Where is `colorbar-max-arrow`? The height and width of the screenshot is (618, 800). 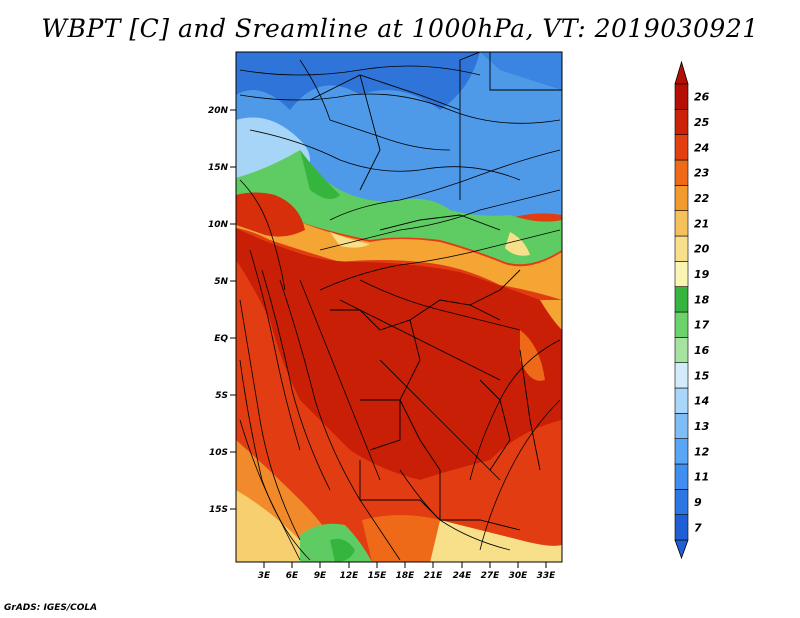
colorbar-max-arrow is located at coordinates (681, 72).